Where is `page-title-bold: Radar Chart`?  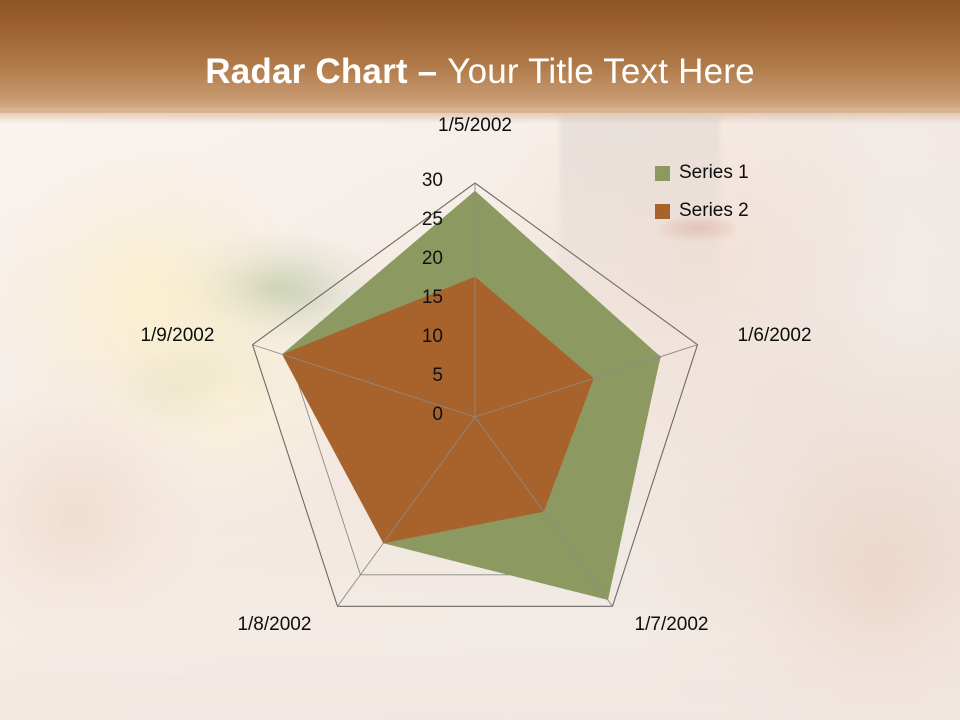 page-title-bold: Radar Chart is located at coordinates (306, 71).